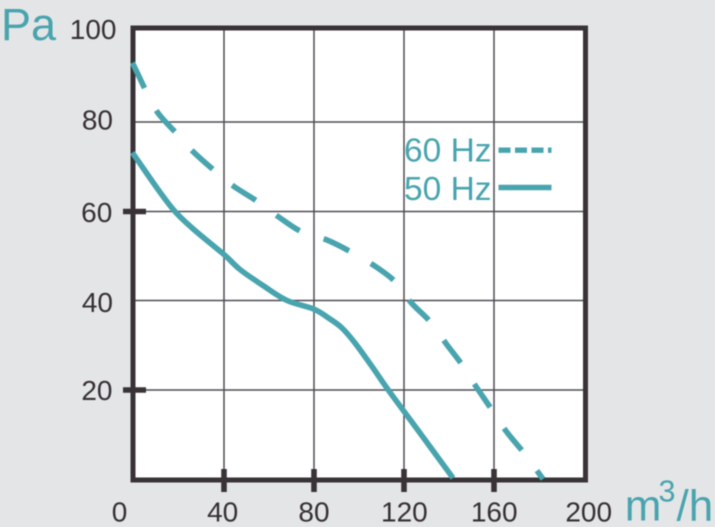 The width and height of the screenshot is (715, 527). What do you see at coordinates (93, 29) in the screenshot?
I see `svg-text: 100` at bounding box center [93, 29].